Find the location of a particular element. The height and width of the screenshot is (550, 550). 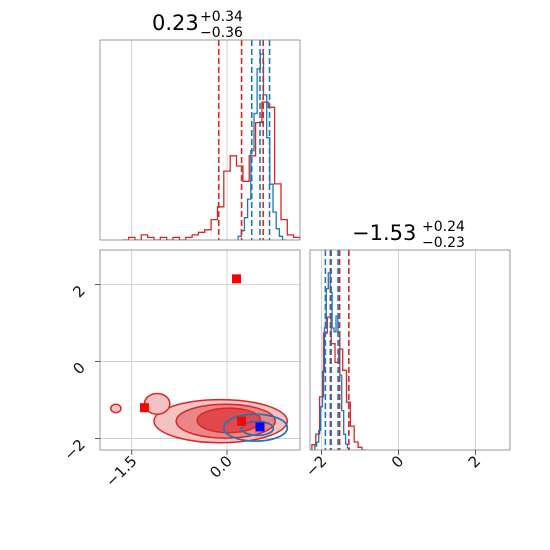

hist-1-series is located at coordinates (211, 140).